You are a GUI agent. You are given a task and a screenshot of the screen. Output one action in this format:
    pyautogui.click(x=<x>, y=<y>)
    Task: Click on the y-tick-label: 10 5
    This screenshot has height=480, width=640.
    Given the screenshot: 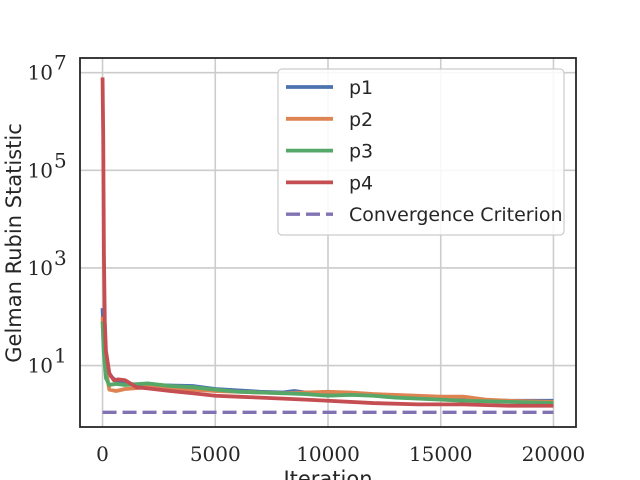 What is the action you would take?
    pyautogui.click(x=47, y=165)
    